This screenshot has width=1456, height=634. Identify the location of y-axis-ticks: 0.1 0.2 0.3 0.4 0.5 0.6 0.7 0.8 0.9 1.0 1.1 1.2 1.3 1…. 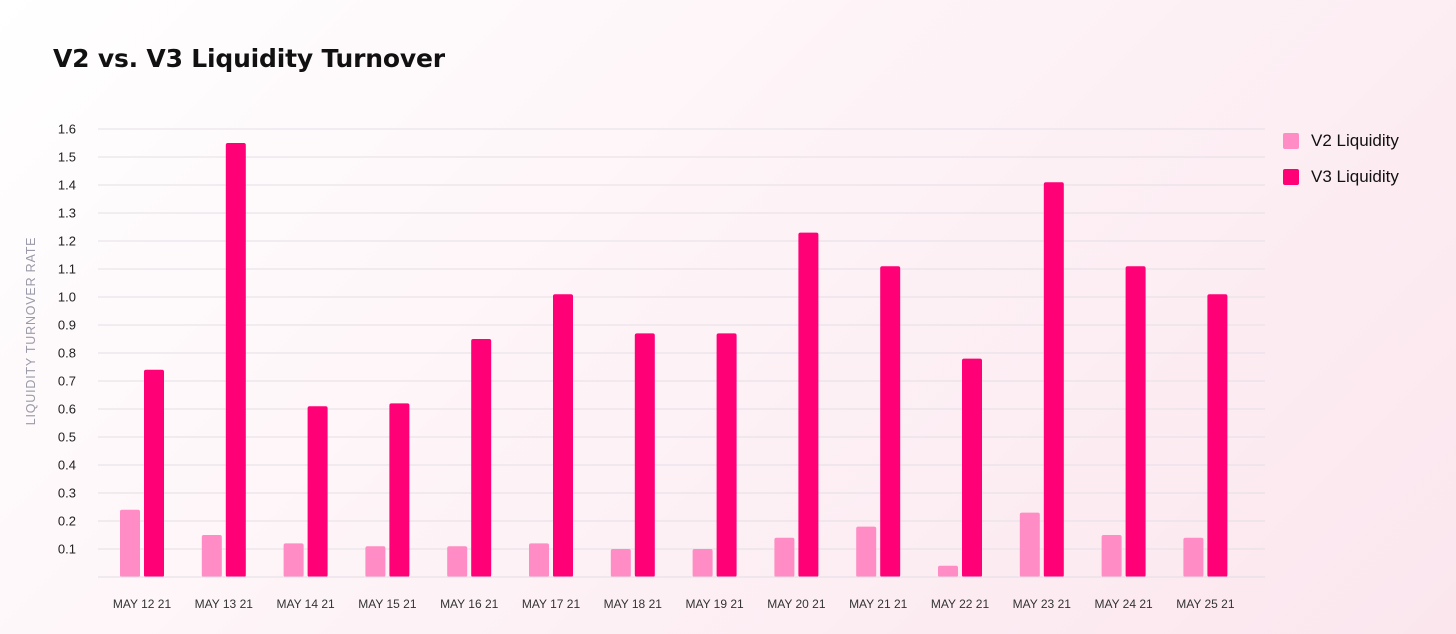
(67, 339).